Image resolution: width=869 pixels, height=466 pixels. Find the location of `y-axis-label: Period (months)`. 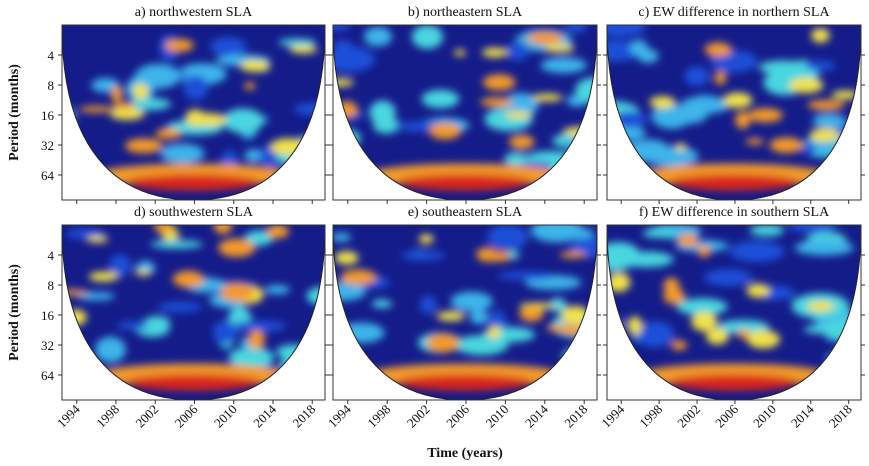

y-axis-label: Period (months) is located at coordinates (14, 112).